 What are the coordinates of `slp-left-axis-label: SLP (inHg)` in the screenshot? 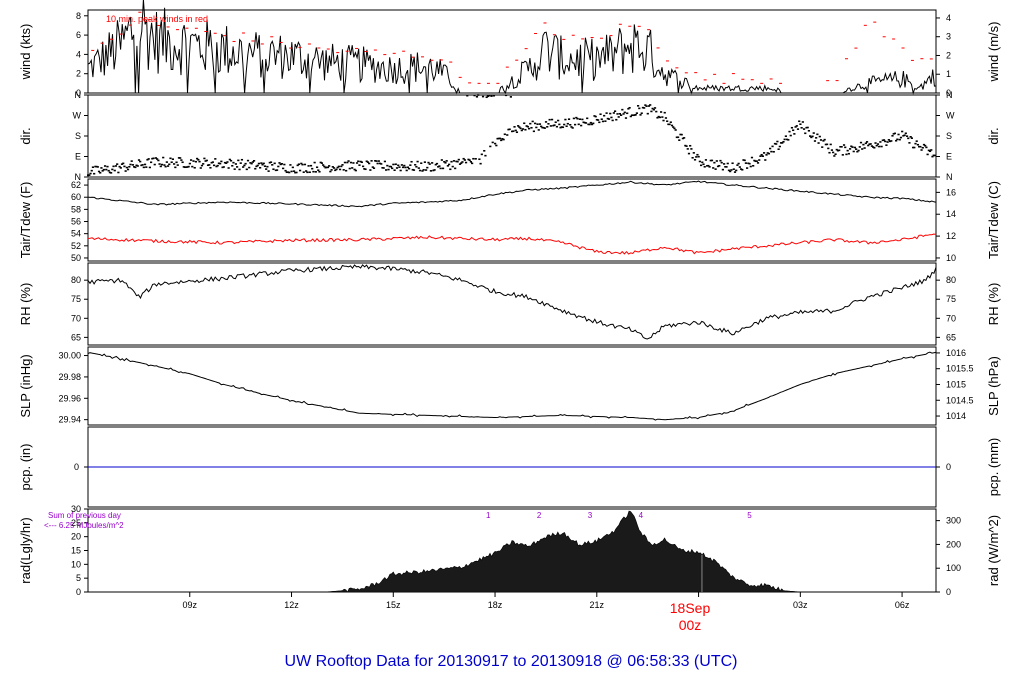 It's located at (25, 385).